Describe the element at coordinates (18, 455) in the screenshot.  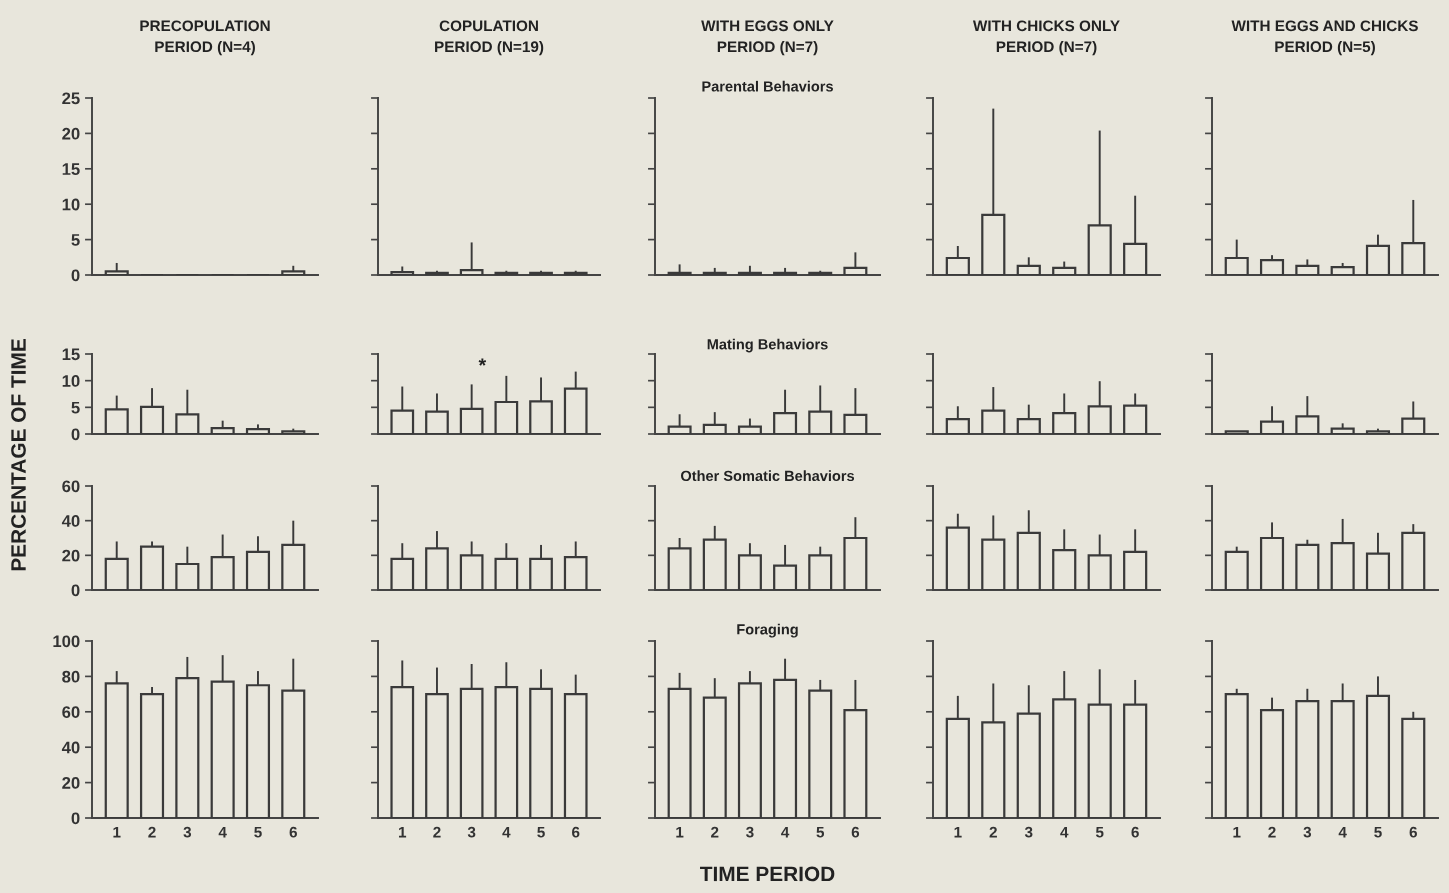
I see `y-axis-title: PERCENTAGE OF TIME` at that location.